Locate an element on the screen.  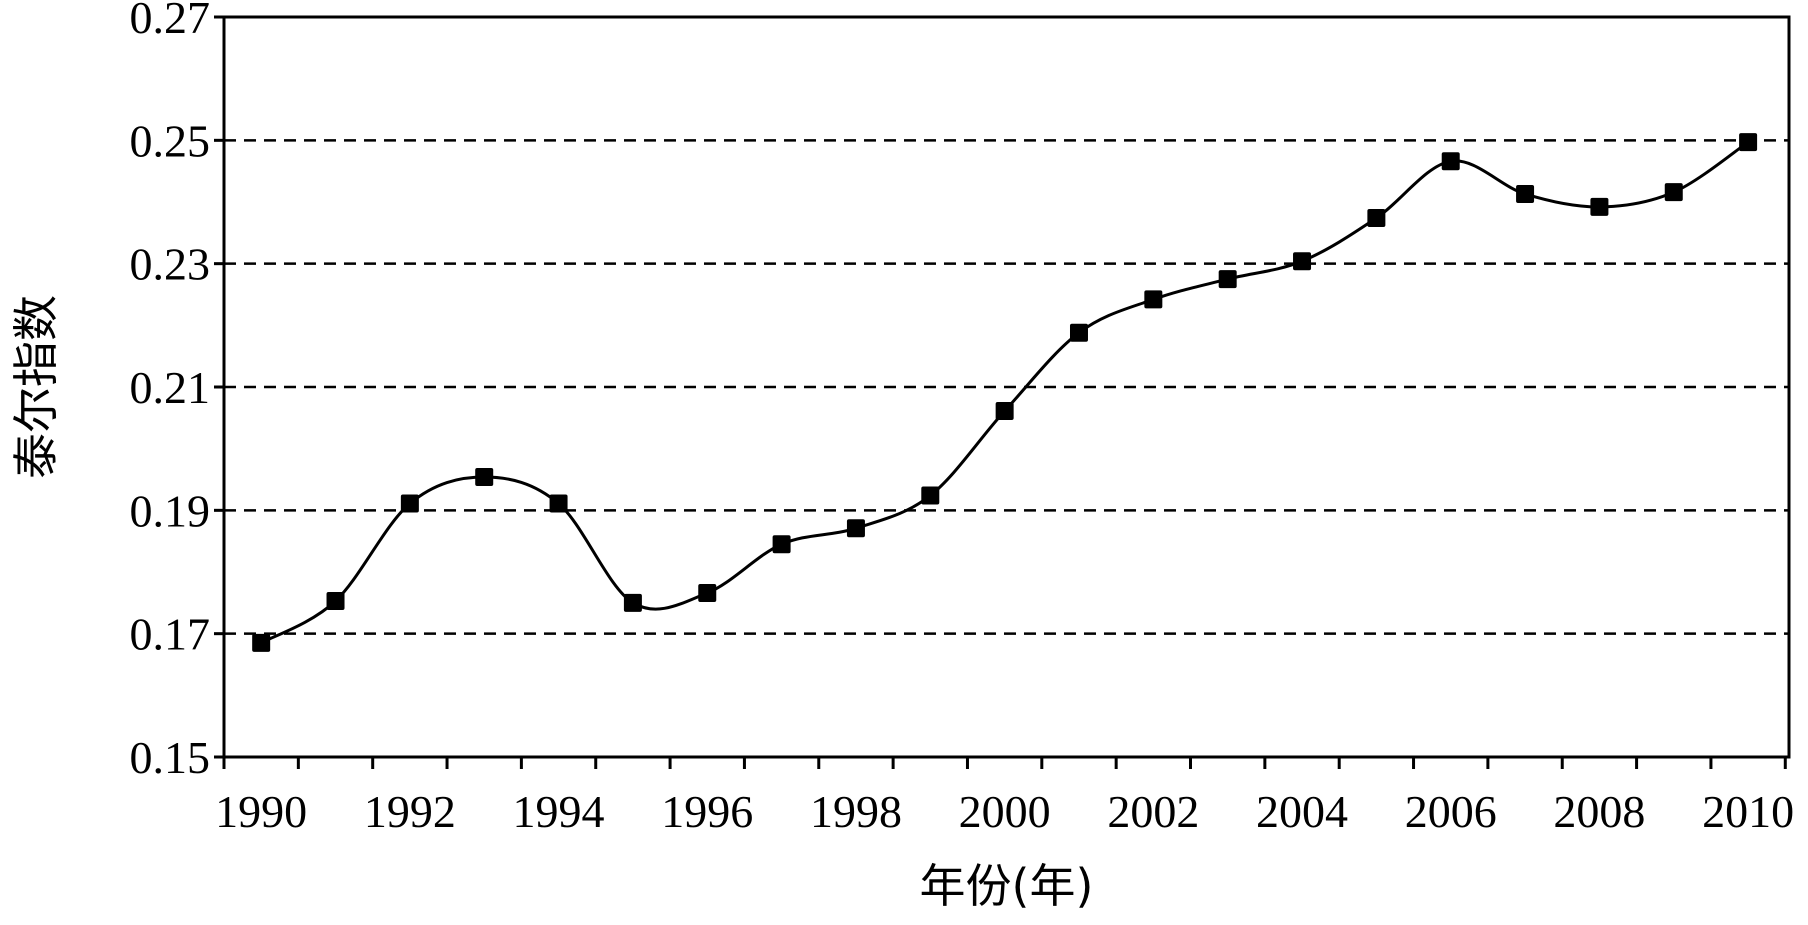
y-tick-label: 0.25 is located at coordinates (170, 140).